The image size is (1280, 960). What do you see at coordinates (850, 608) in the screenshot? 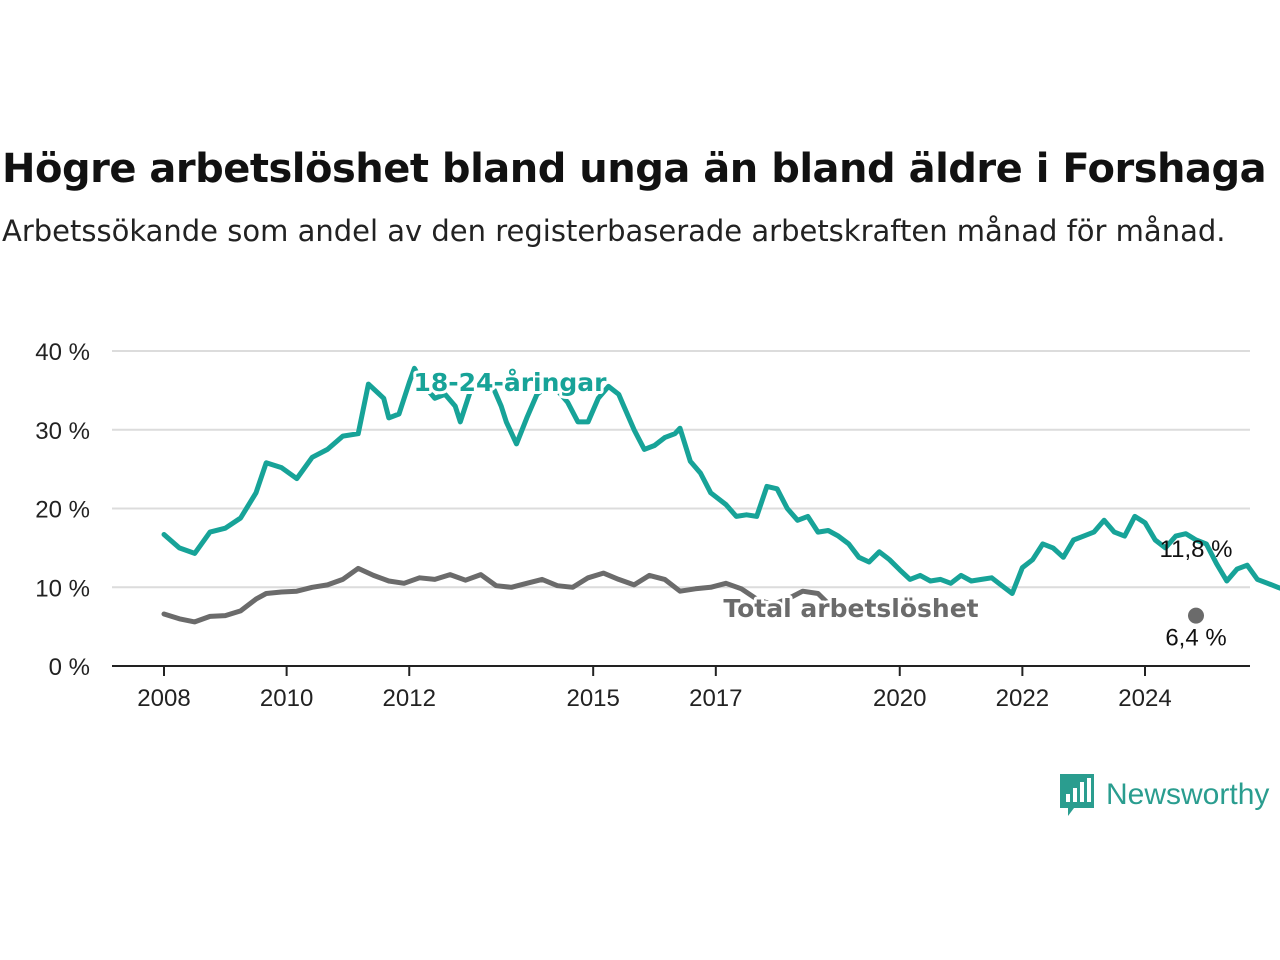
I see `total-series-label: Total arbetslöshet` at bounding box center [850, 608].